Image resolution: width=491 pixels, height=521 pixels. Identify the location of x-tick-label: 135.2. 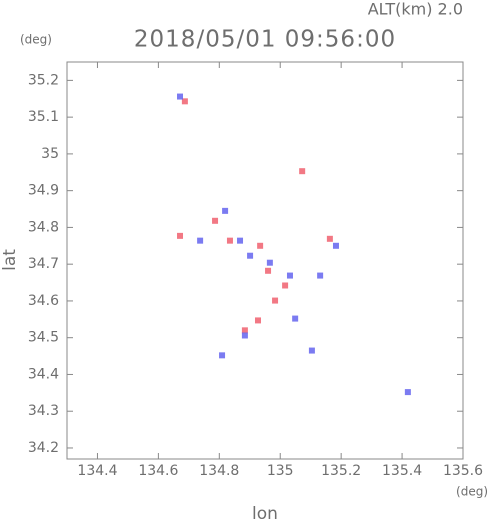
(341, 471).